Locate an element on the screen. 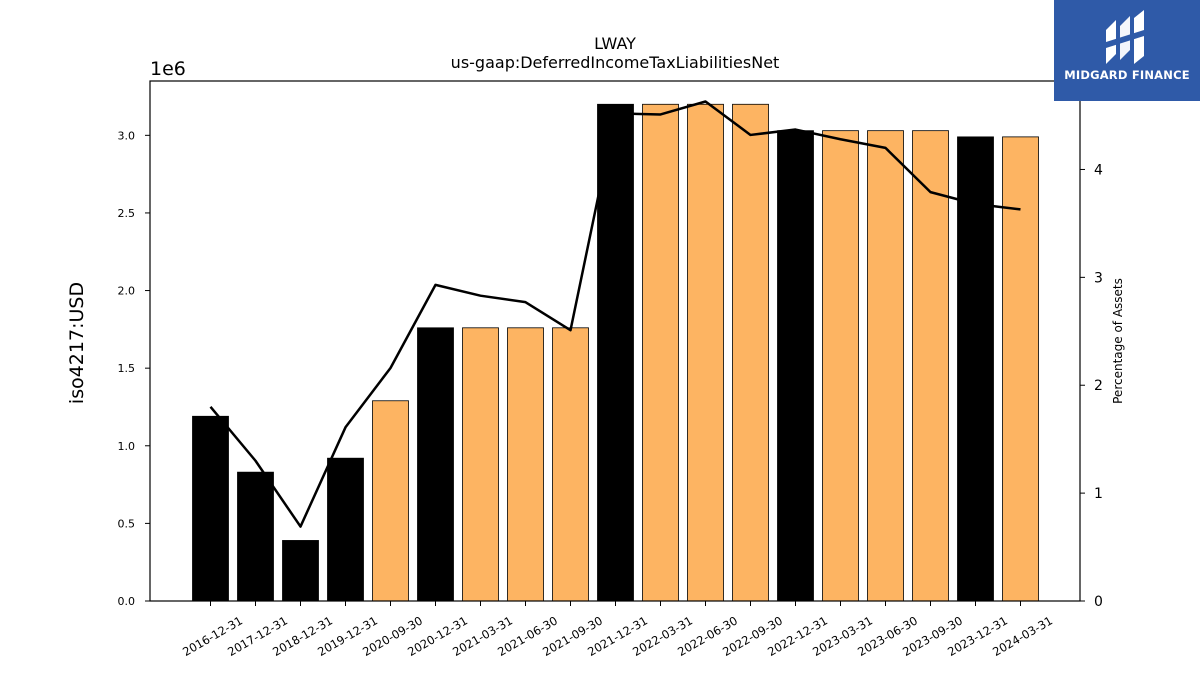 The height and width of the screenshot is (675, 1200). y-tick-label: 3.0 is located at coordinates (127, 135).